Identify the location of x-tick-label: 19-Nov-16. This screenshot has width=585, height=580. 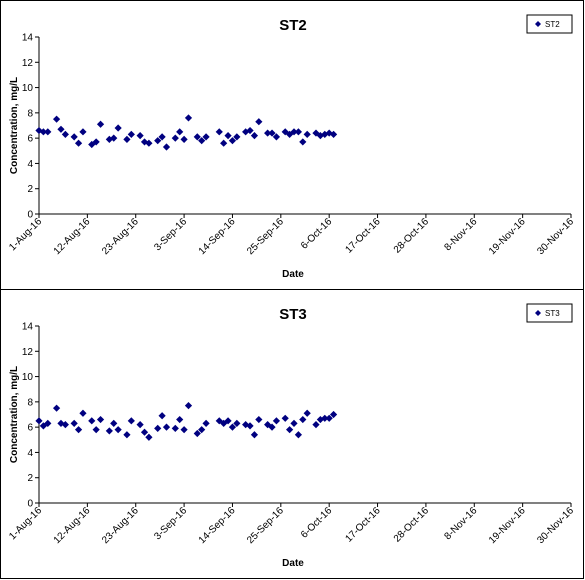
(507, 525).